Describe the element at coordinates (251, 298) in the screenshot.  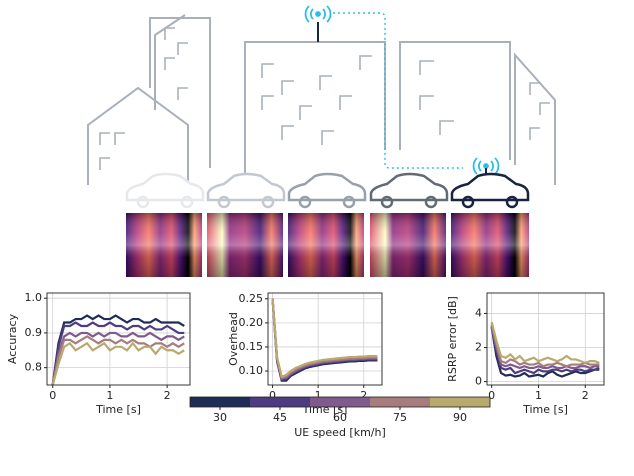
I see `y-tick-label: 0.25` at that location.